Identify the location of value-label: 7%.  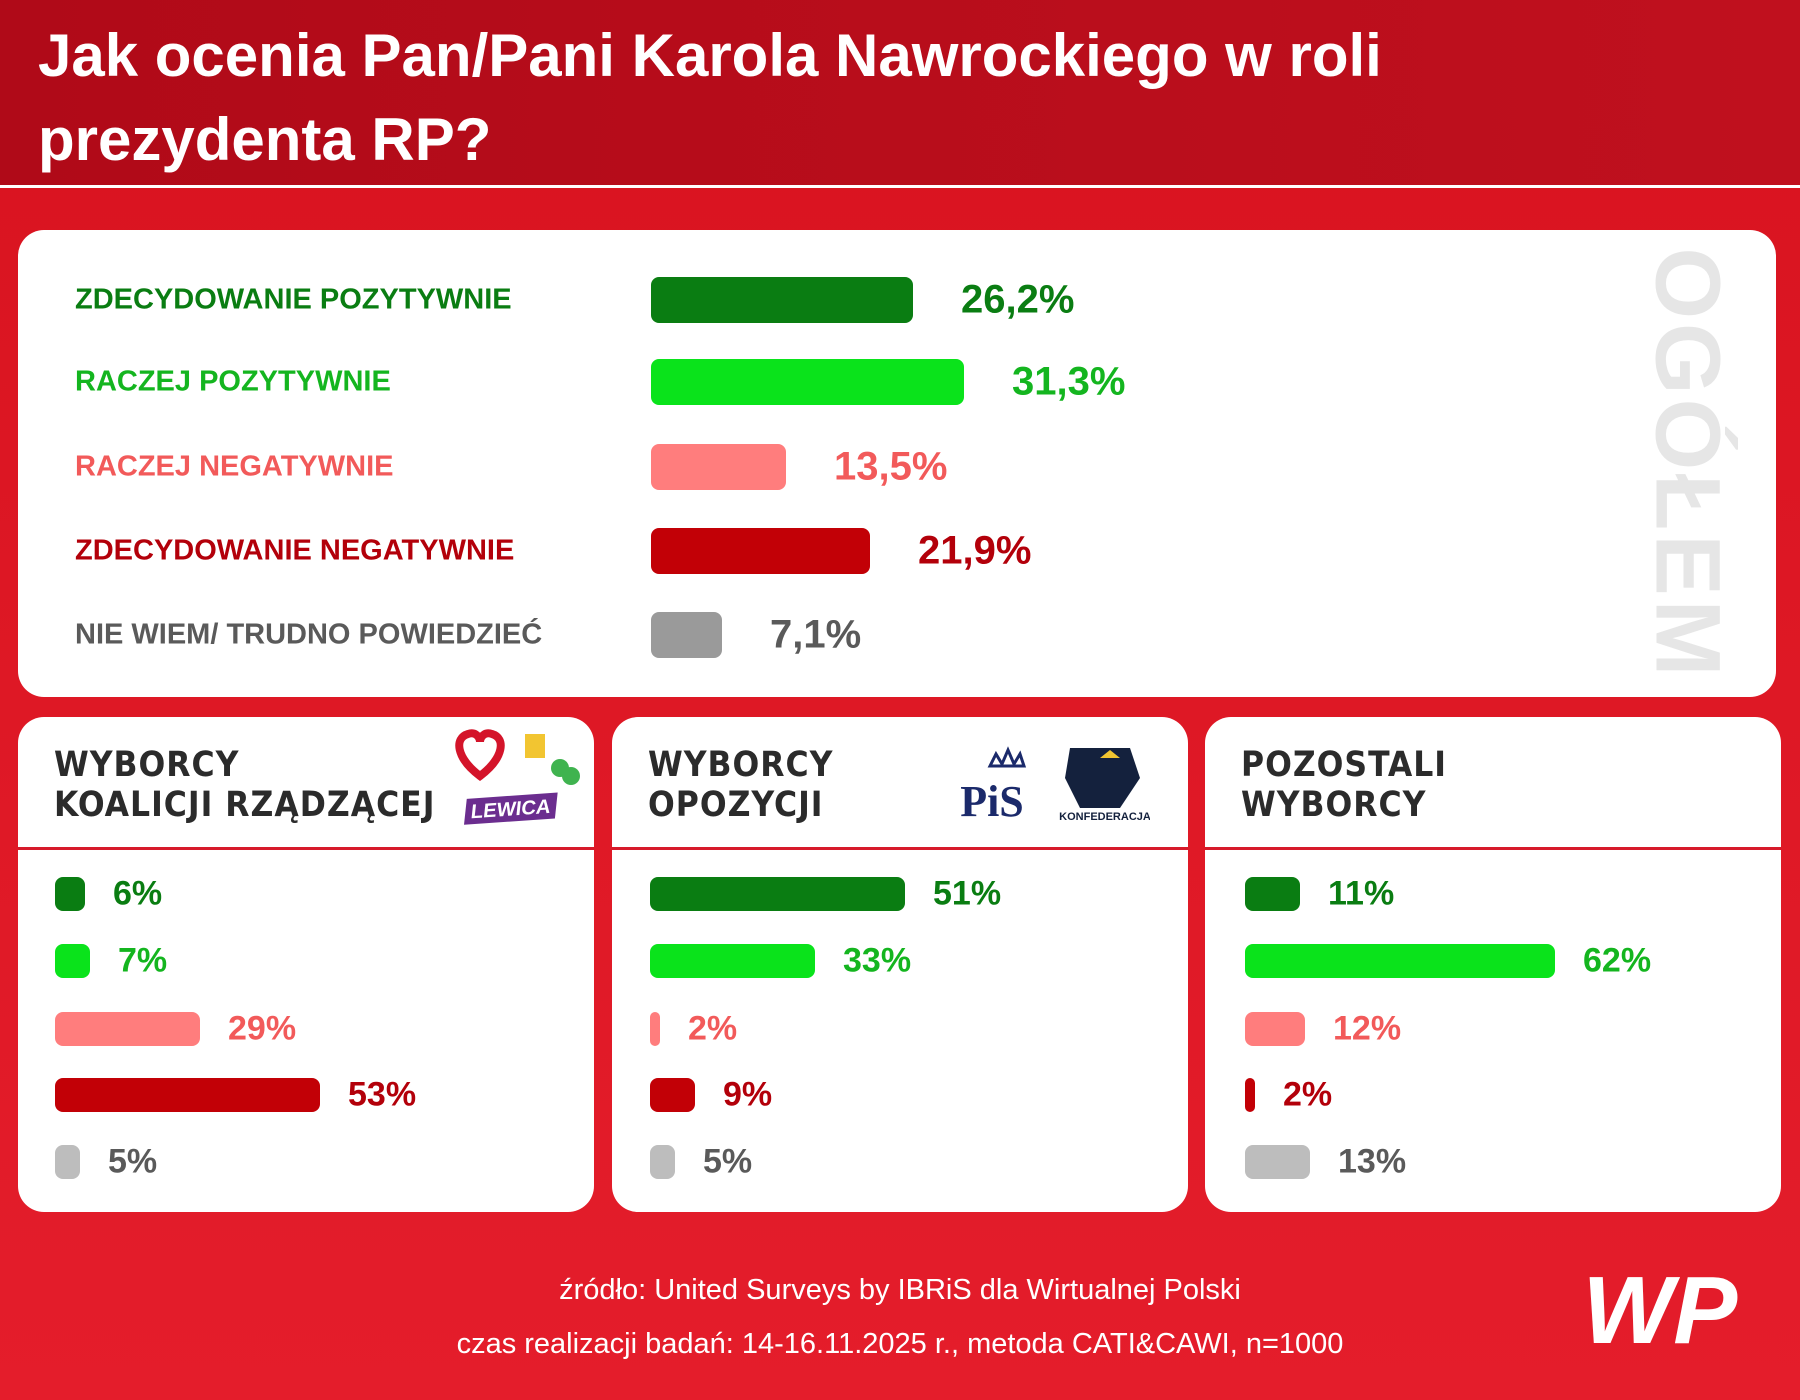
(143, 960).